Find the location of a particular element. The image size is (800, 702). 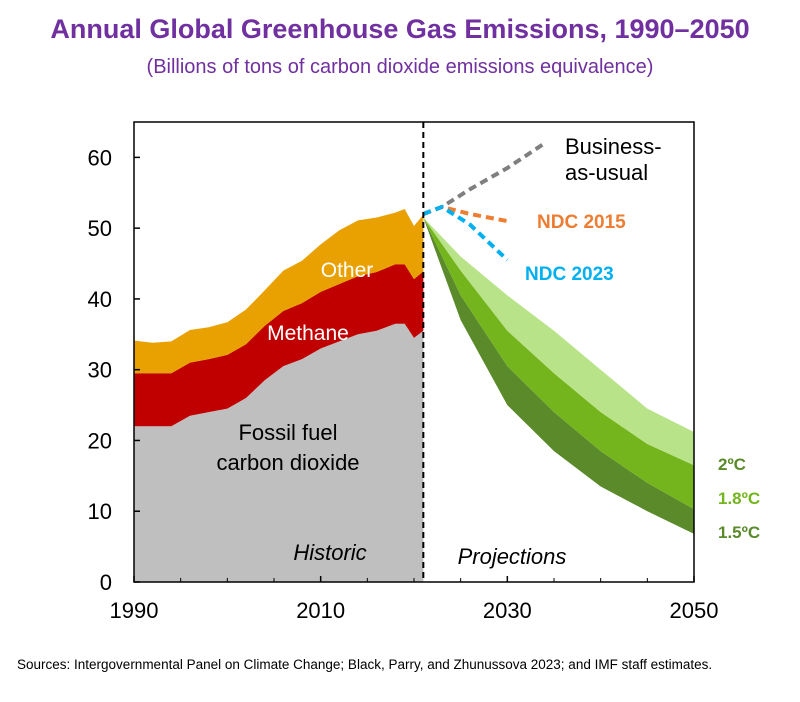

x-tick-label: 2010 is located at coordinates (320, 610).